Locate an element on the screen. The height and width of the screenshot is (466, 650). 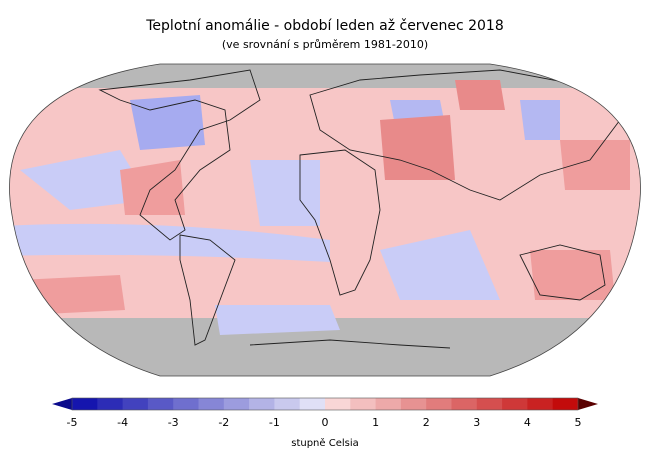
eurasia-outline is located at coordinates (465, 135).